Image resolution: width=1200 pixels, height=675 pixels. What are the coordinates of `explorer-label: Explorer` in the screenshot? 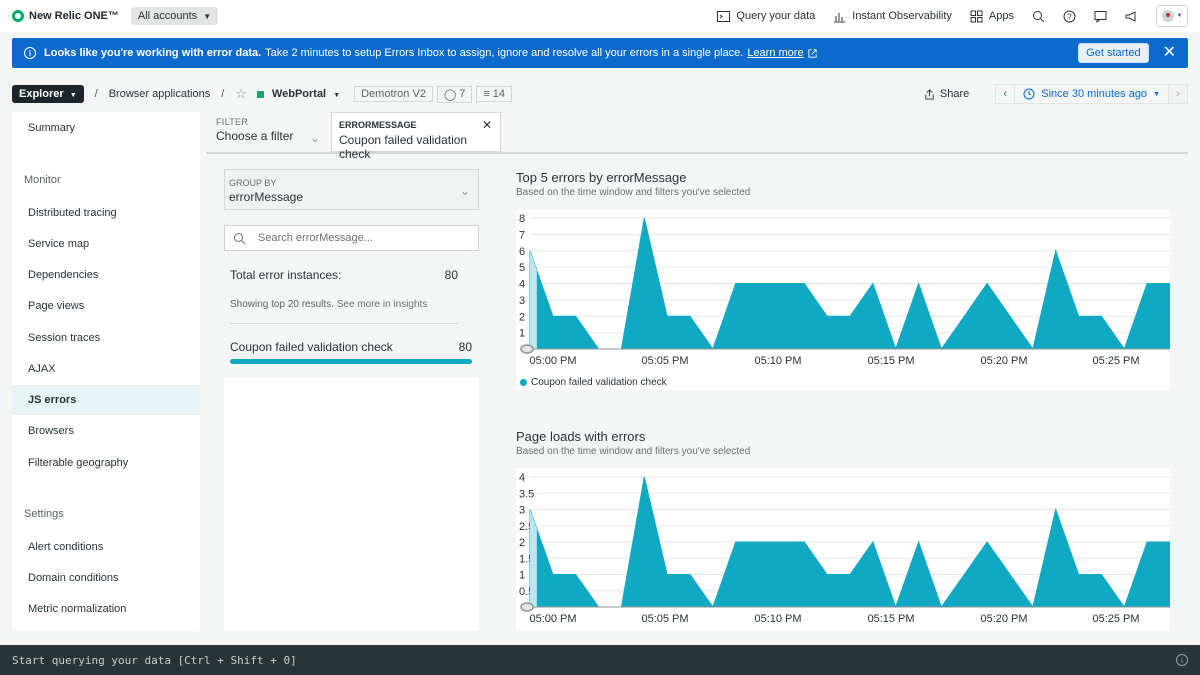 It's located at (41, 94).